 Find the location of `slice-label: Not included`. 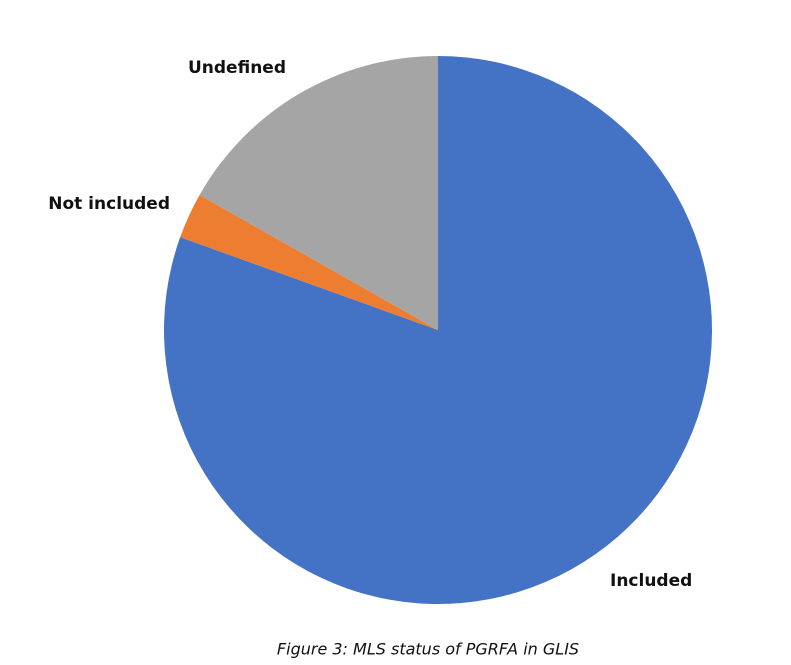

slice-label: Not included is located at coordinates (109, 204).